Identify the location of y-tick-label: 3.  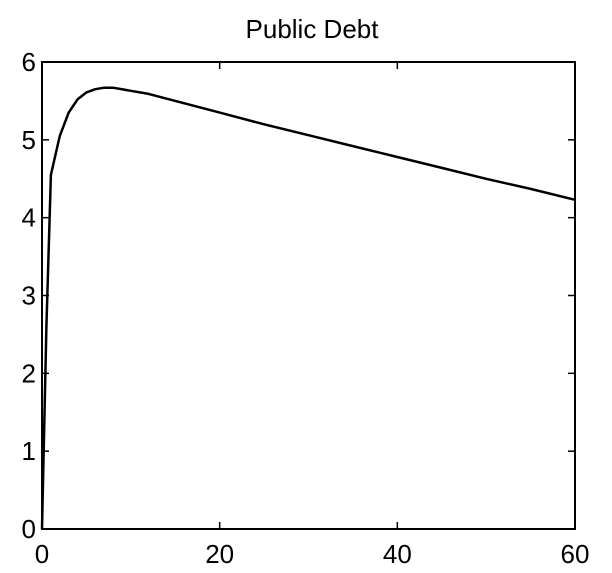
(29, 296).